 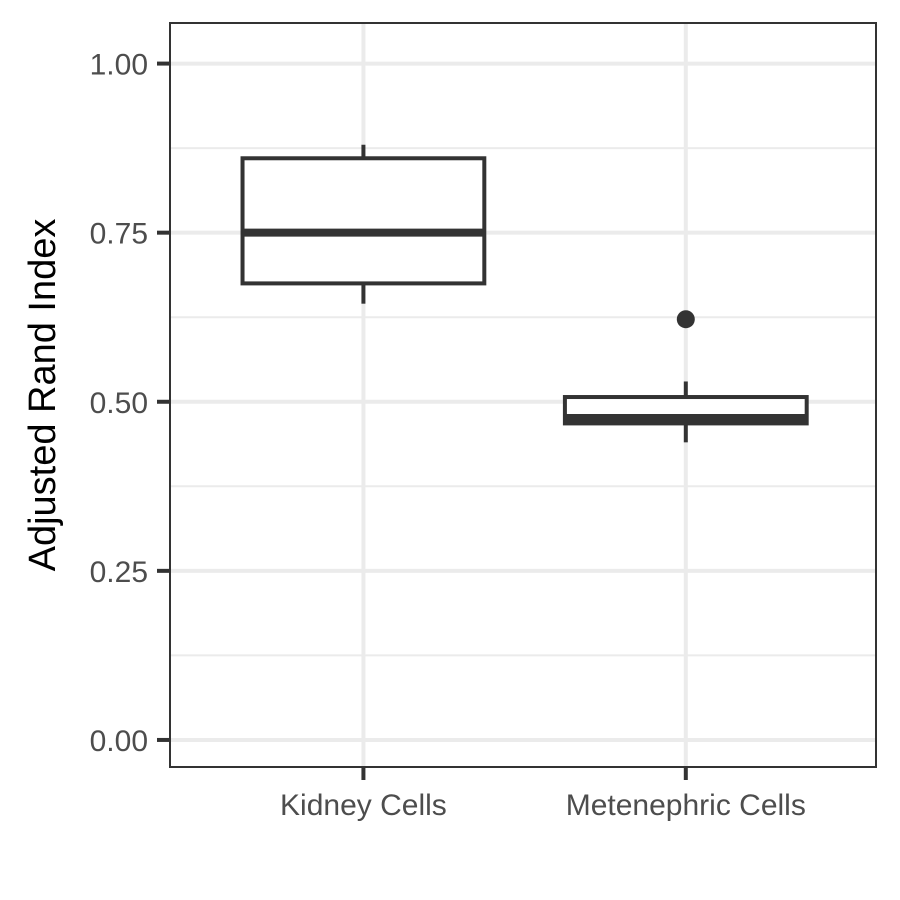 I want to click on box-kidney-cells, so click(x=363, y=224).